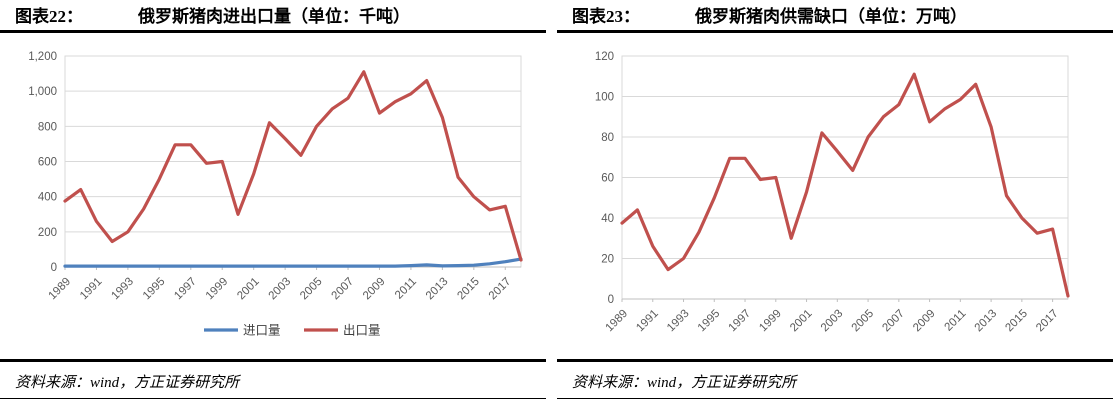 This screenshot has width=1113, height=400. I want to click on y-tick-label: 600, so click(47, 163).